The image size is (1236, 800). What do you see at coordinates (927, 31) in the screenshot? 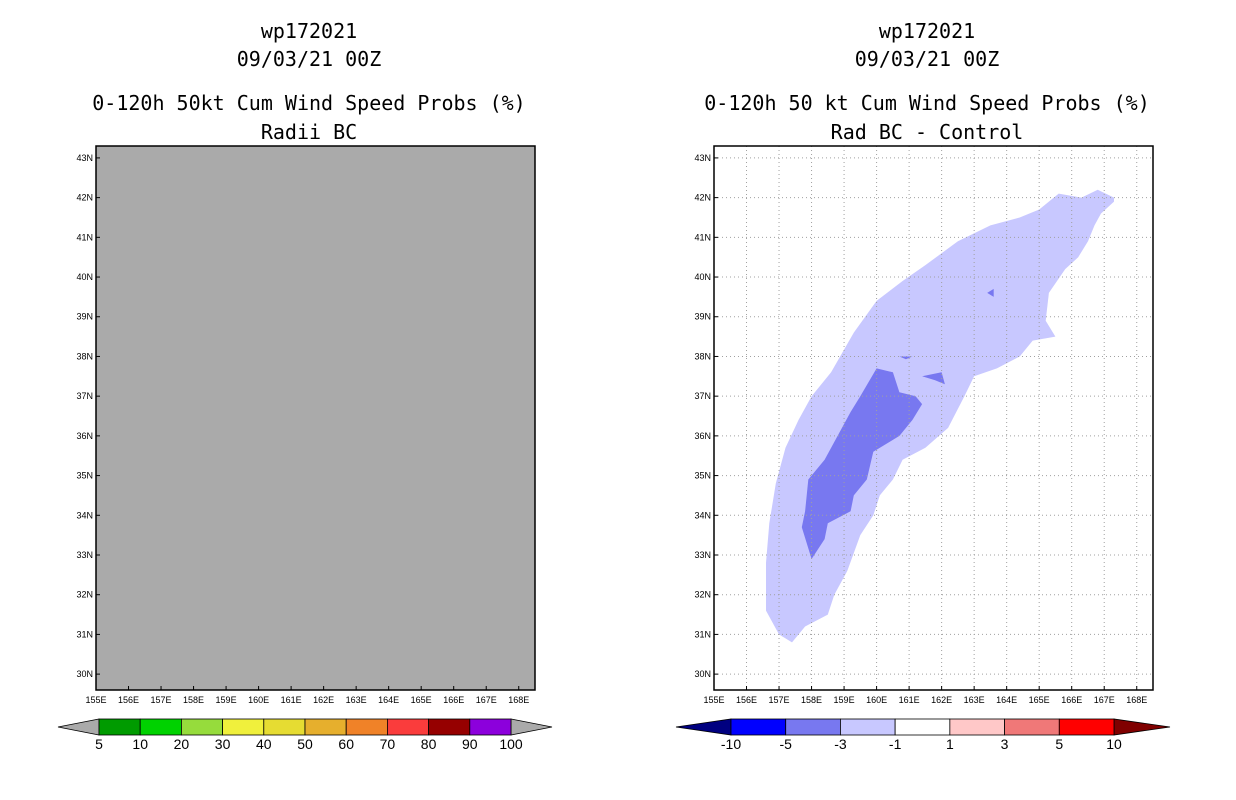
I see `right-title-storm: wp172021` at bounding box center [927, 31].